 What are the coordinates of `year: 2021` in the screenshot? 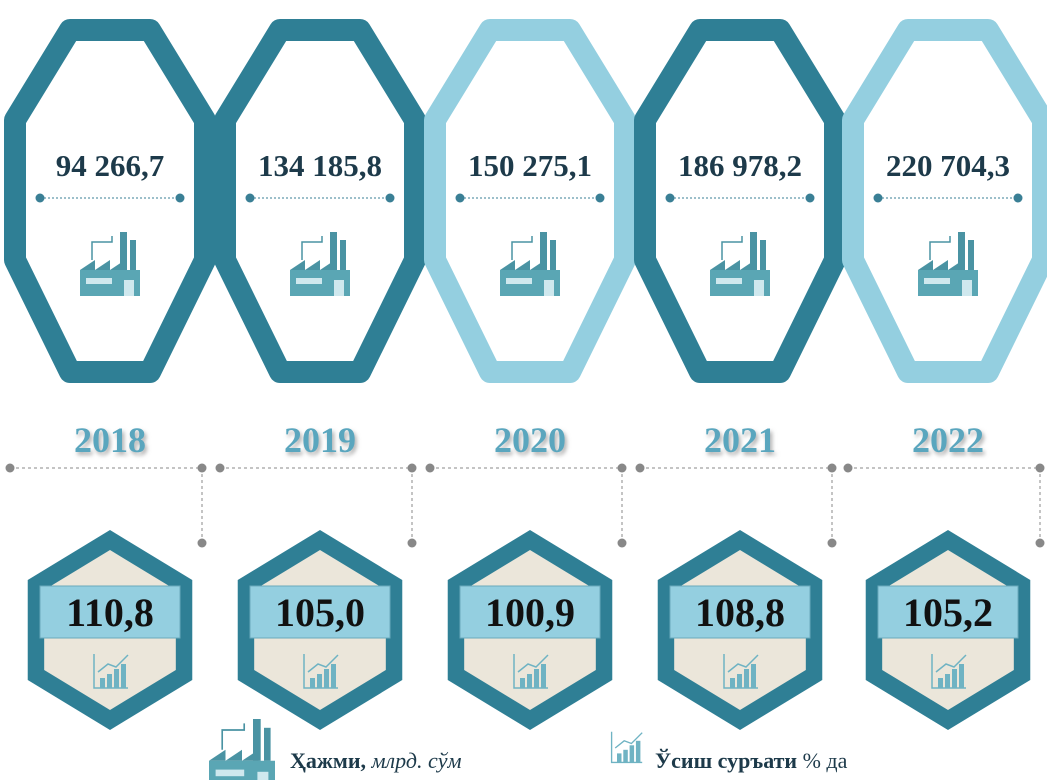 It's located at (740, 440).